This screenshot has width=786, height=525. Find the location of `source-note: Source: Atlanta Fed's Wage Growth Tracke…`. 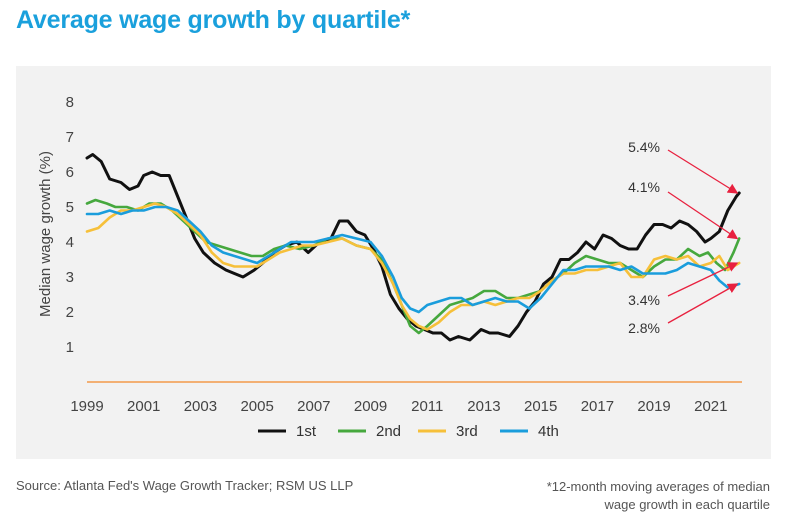

source-note: Source: Atlanta Fed's Wage Growth Tracke… is located at coordinates (185, 485).